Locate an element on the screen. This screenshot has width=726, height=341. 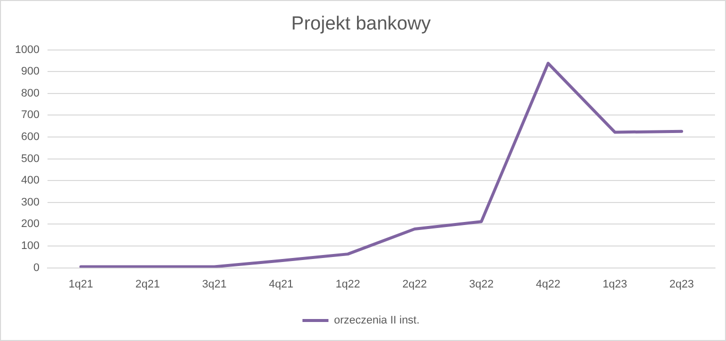
chart-title: Projekt bankowy is located at coordinates (361, 24).